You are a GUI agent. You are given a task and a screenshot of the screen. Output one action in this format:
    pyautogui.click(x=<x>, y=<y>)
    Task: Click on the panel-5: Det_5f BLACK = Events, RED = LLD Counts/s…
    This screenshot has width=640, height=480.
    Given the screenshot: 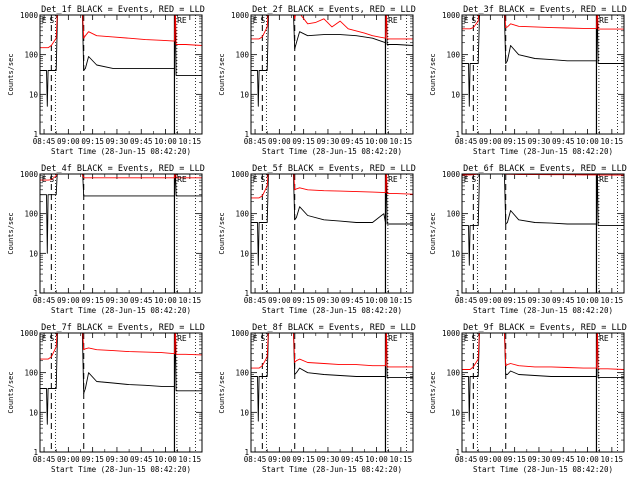 What is the action you would take?
    pyautogui.click(x=317, y=239)
    